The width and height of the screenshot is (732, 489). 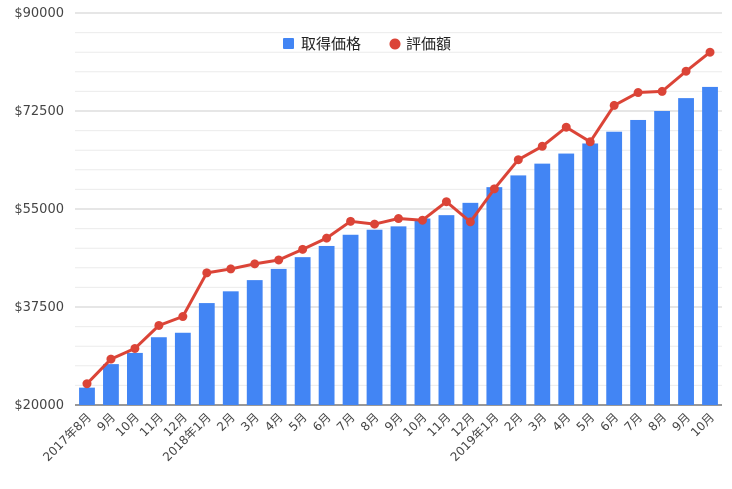 I want to click on y-tick-label: $72500, so click(x=39, y=111).